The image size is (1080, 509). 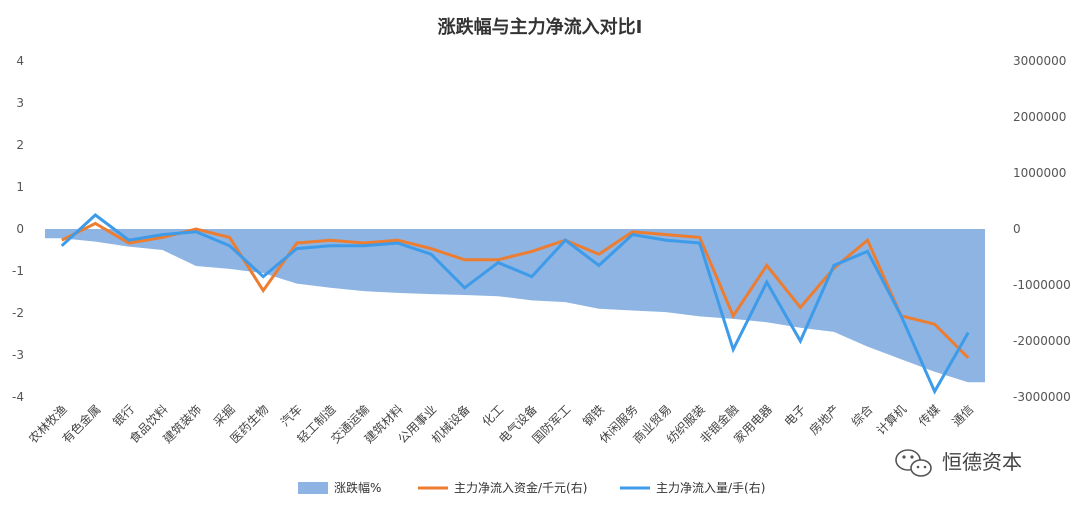 What do you see at coordinates (913, 463) in the screenshot?
I see `wechat-icon` at bounding box center [913, 463].